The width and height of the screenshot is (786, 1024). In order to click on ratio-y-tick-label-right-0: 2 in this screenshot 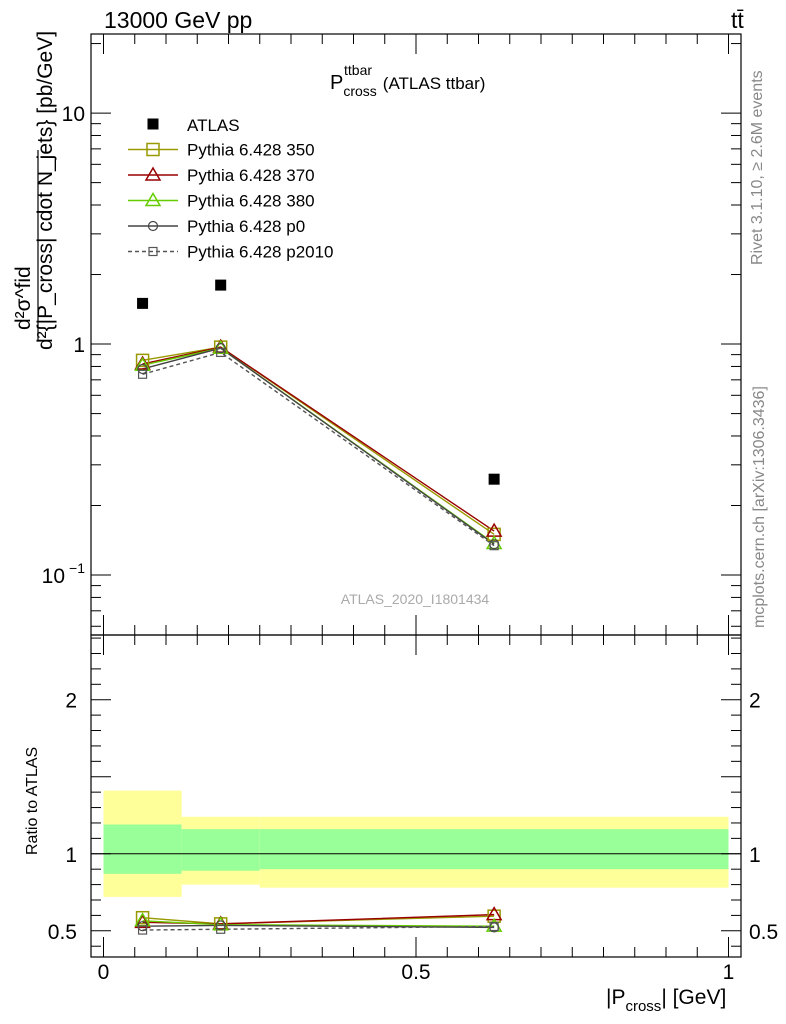, I will do `click(755, 701)`.